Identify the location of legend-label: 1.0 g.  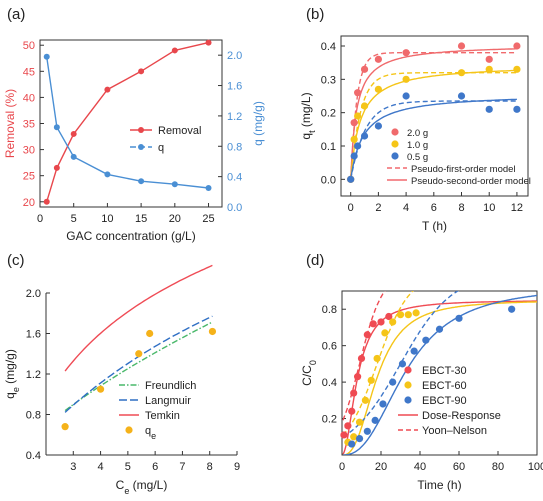
(417, 145).